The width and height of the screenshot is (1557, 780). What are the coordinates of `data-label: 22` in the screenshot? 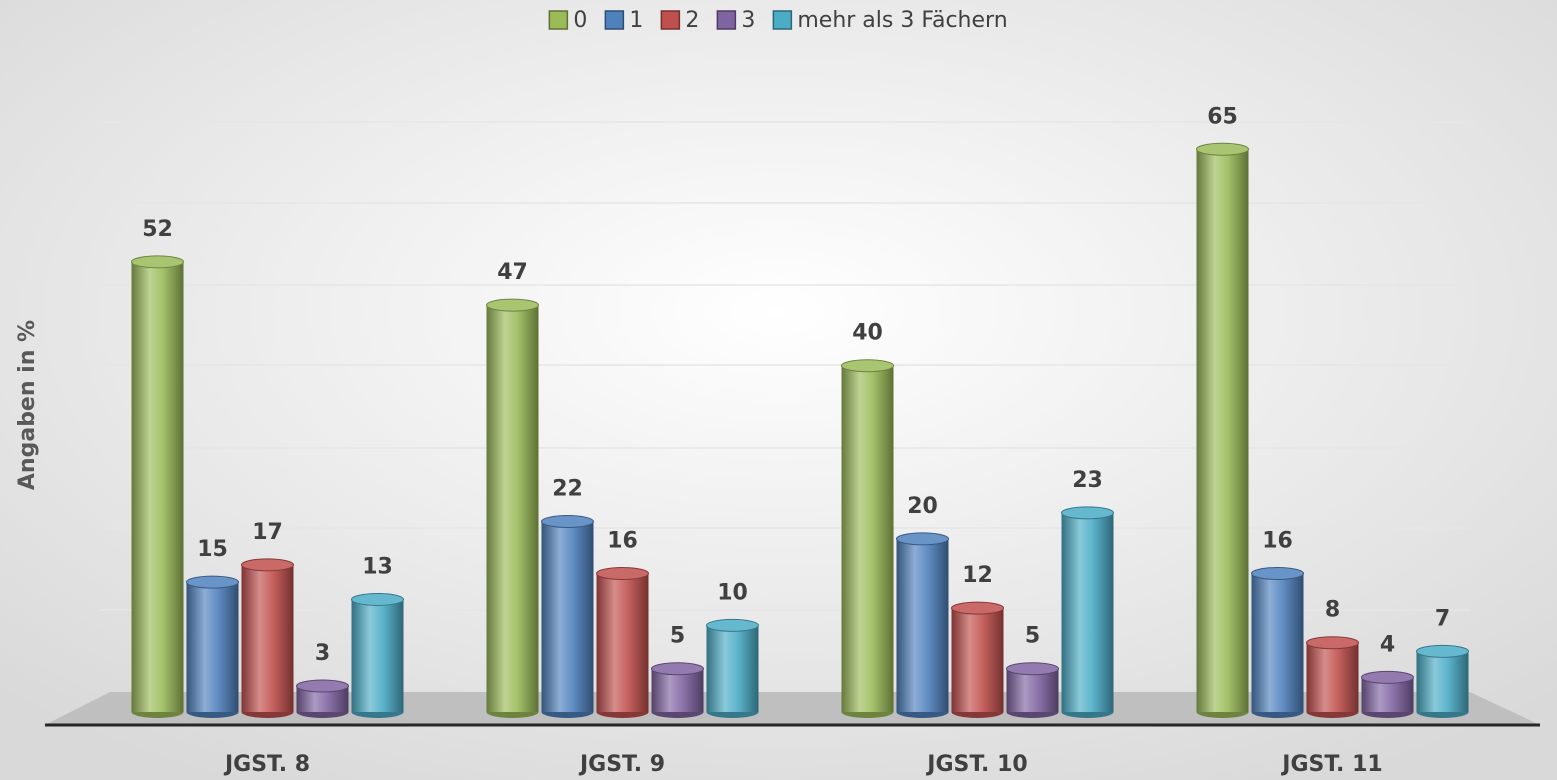 It's located at (567, 489).